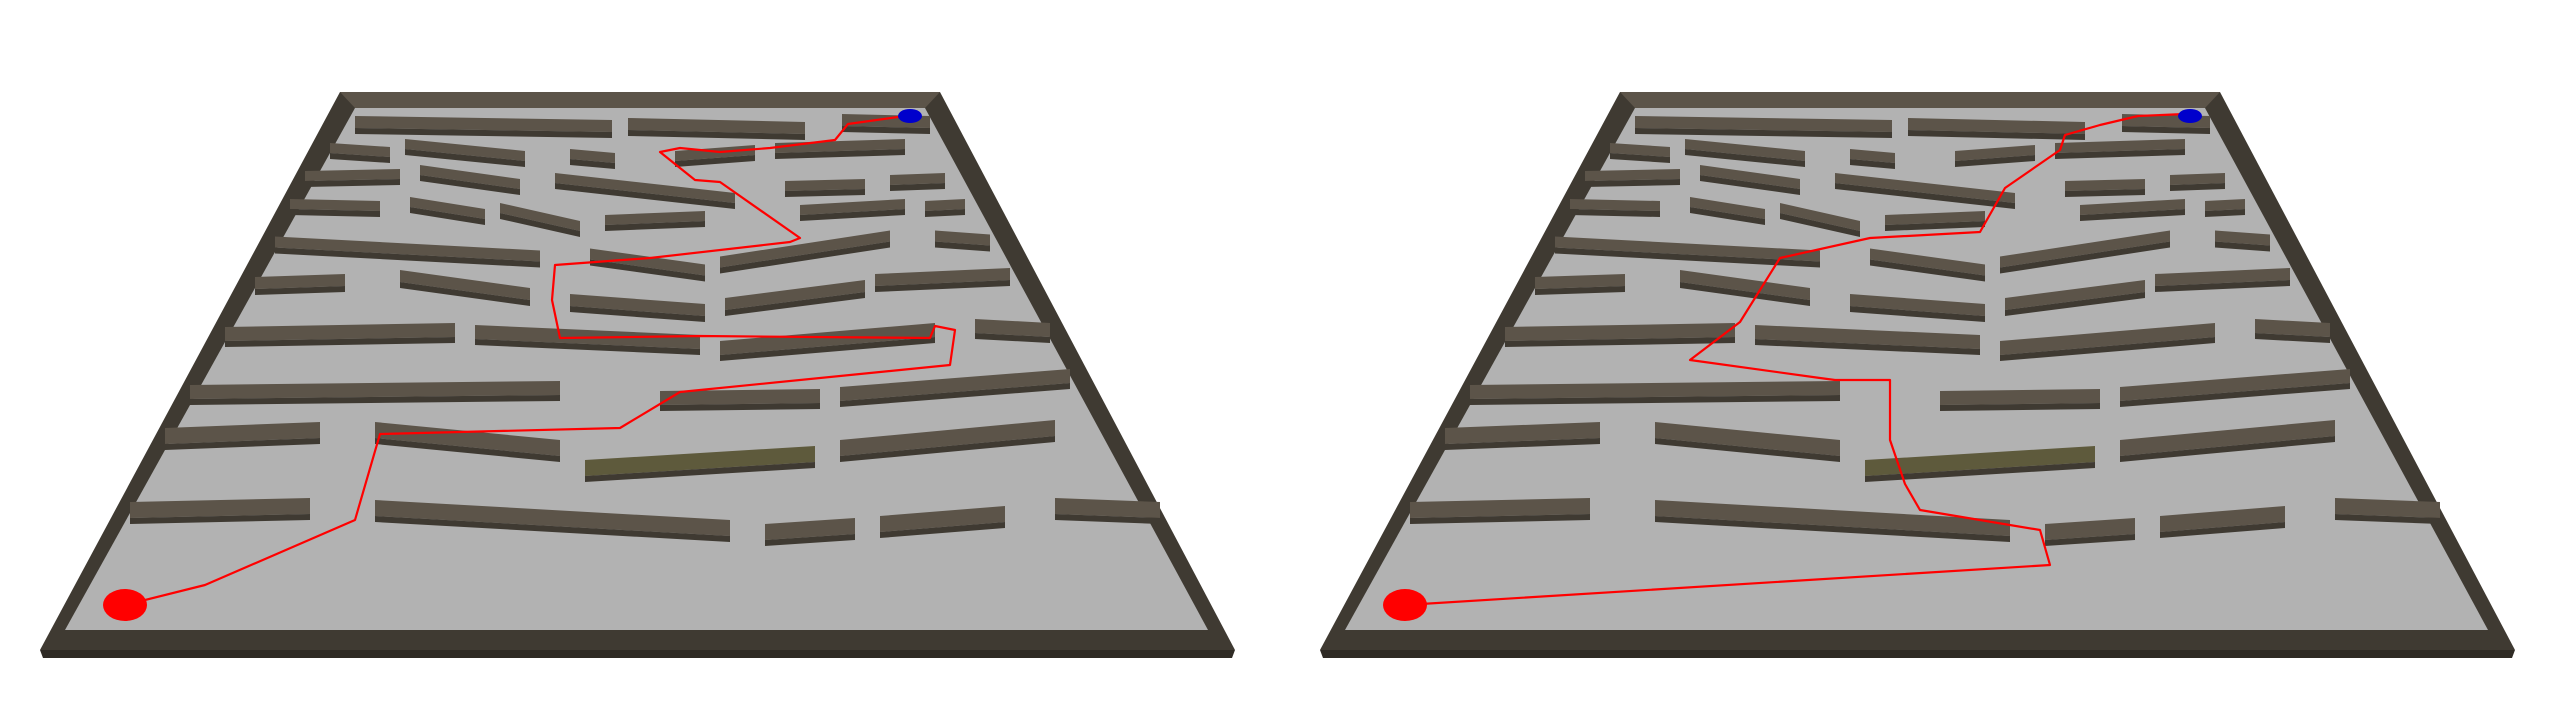 The width and height of the screenshot is (2560, 720). What do you see at coordinates (1920, 100) in the screenshot?
I see `maze-border-top` at bounding box center [1920, 100].